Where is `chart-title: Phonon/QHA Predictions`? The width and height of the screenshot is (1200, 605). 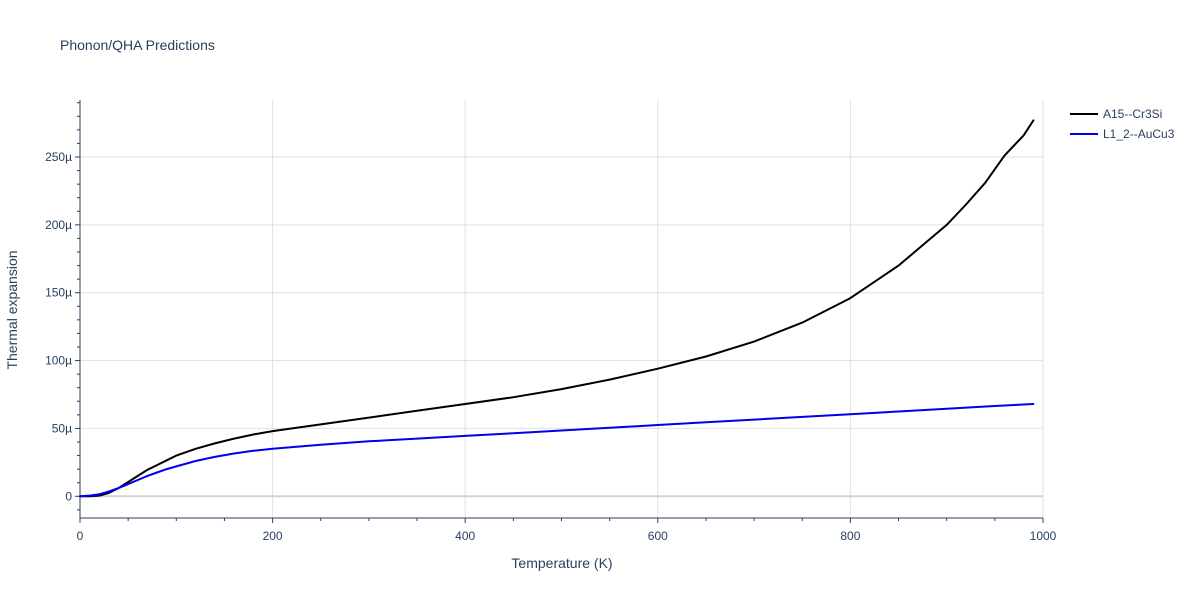
chart-title: Phonon/QHA Predictions is located at coordinates (137, 45).